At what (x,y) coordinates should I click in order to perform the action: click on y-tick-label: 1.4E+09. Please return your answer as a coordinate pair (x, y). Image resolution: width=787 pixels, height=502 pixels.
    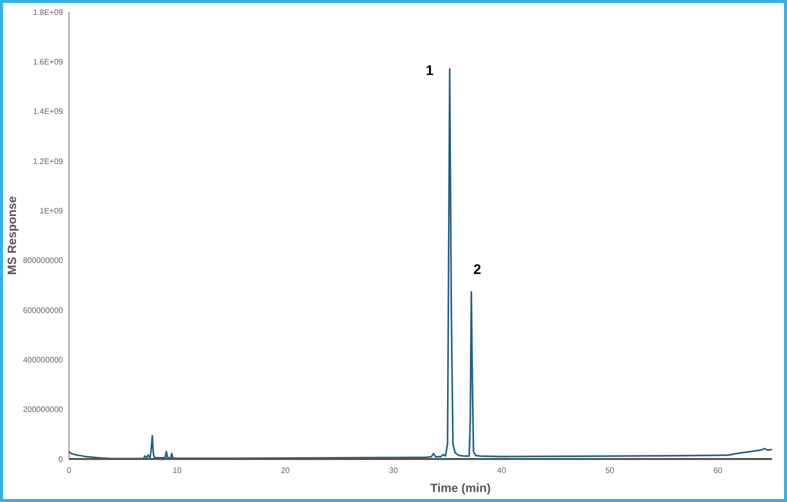
    Looking at the image, I should click on (48, 111).